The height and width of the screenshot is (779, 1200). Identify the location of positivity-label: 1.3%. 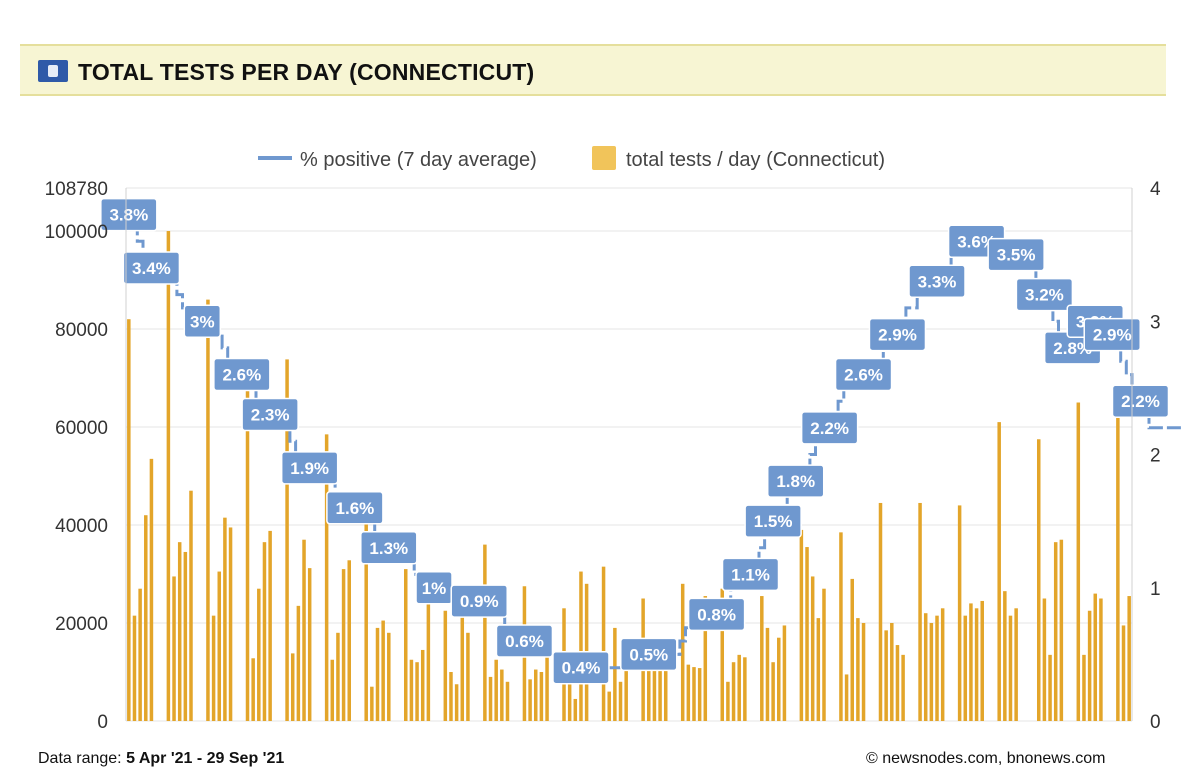
(389, 548).